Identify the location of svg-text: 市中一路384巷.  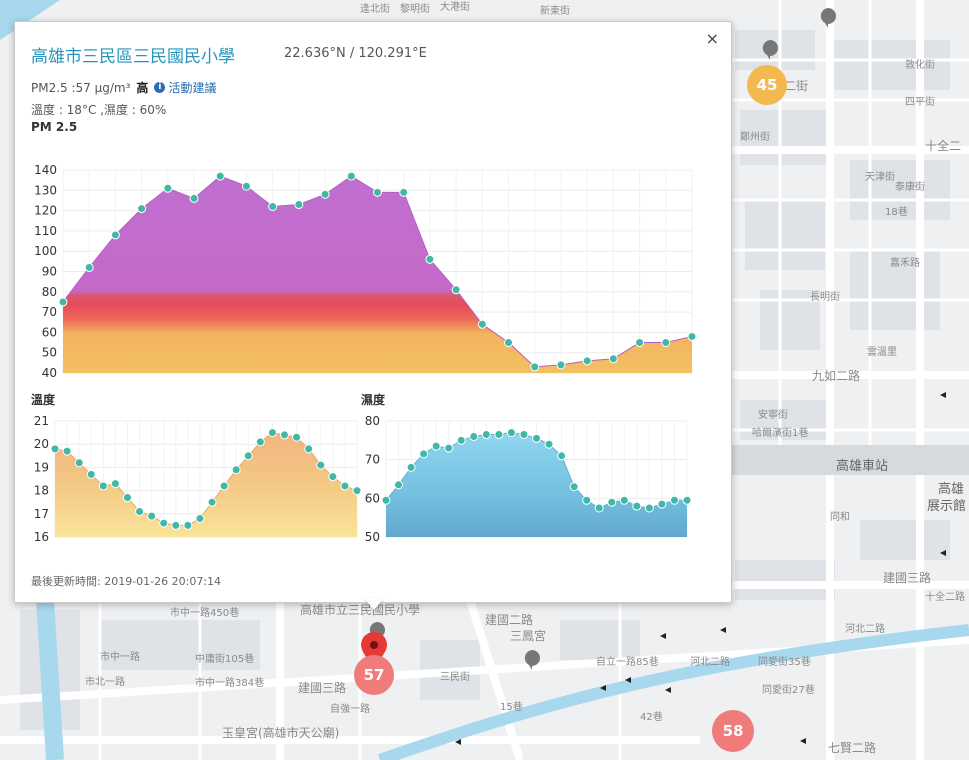
(229, 682).